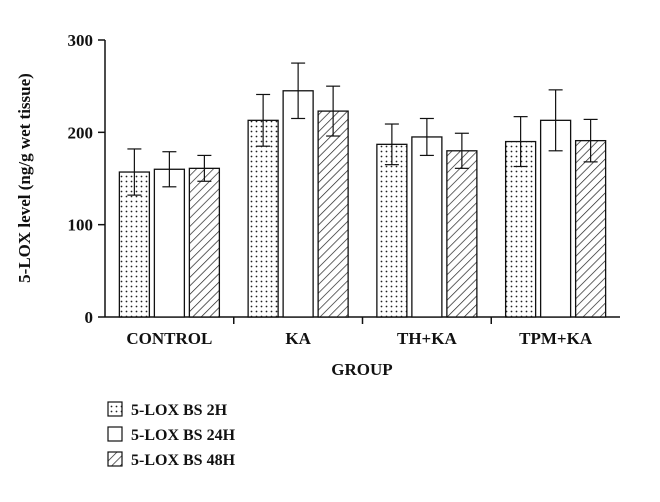  Describe the element at coordinates (361, 369) in the screenshot. I see `x-axis-title: GROUP` at that location.